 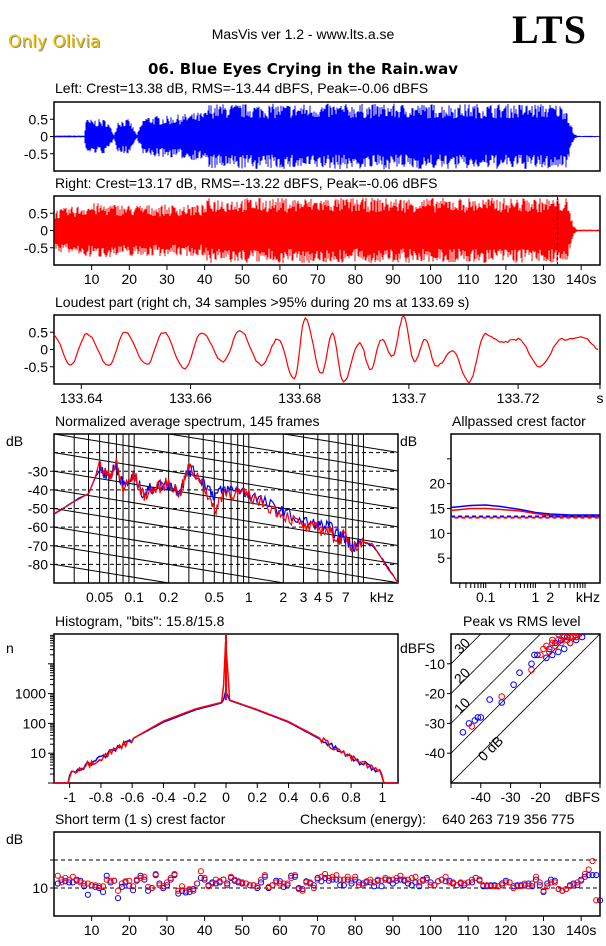 What do you see at coordinates (39, 119) in the screenshot?
I see `y-tick-label: 0.5` at bounding box center [39, 119].